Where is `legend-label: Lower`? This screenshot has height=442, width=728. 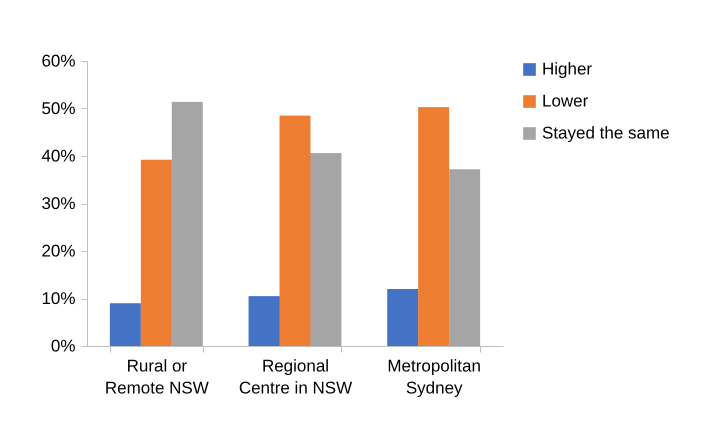 legend-label: Lower is located at coordinates (565, 101).